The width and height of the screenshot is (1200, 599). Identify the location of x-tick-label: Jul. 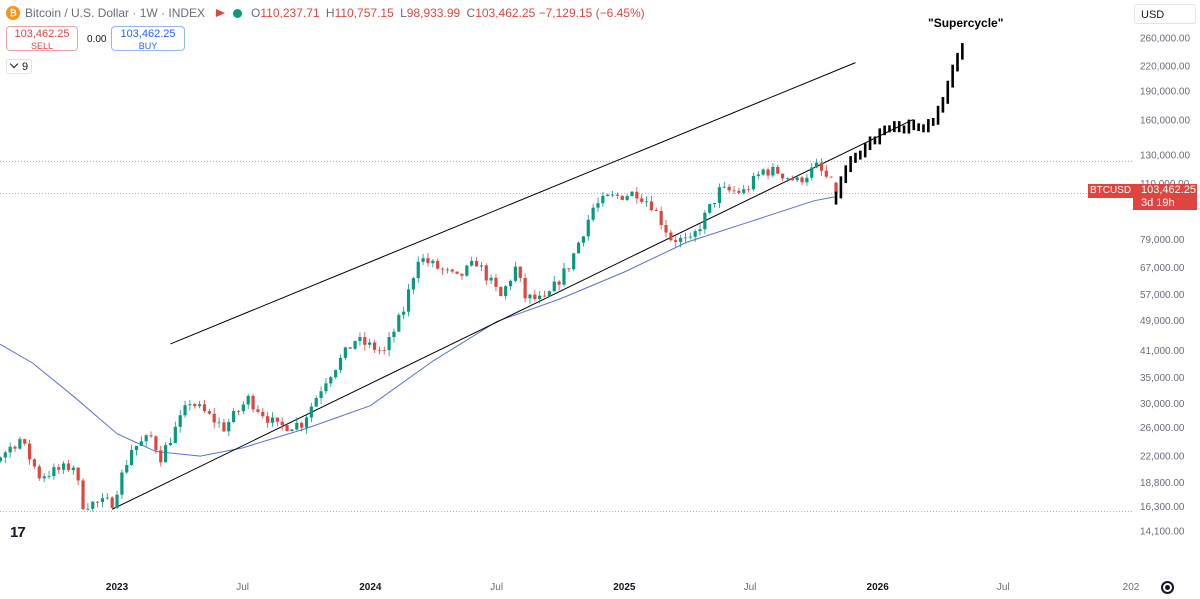
(242, 587).